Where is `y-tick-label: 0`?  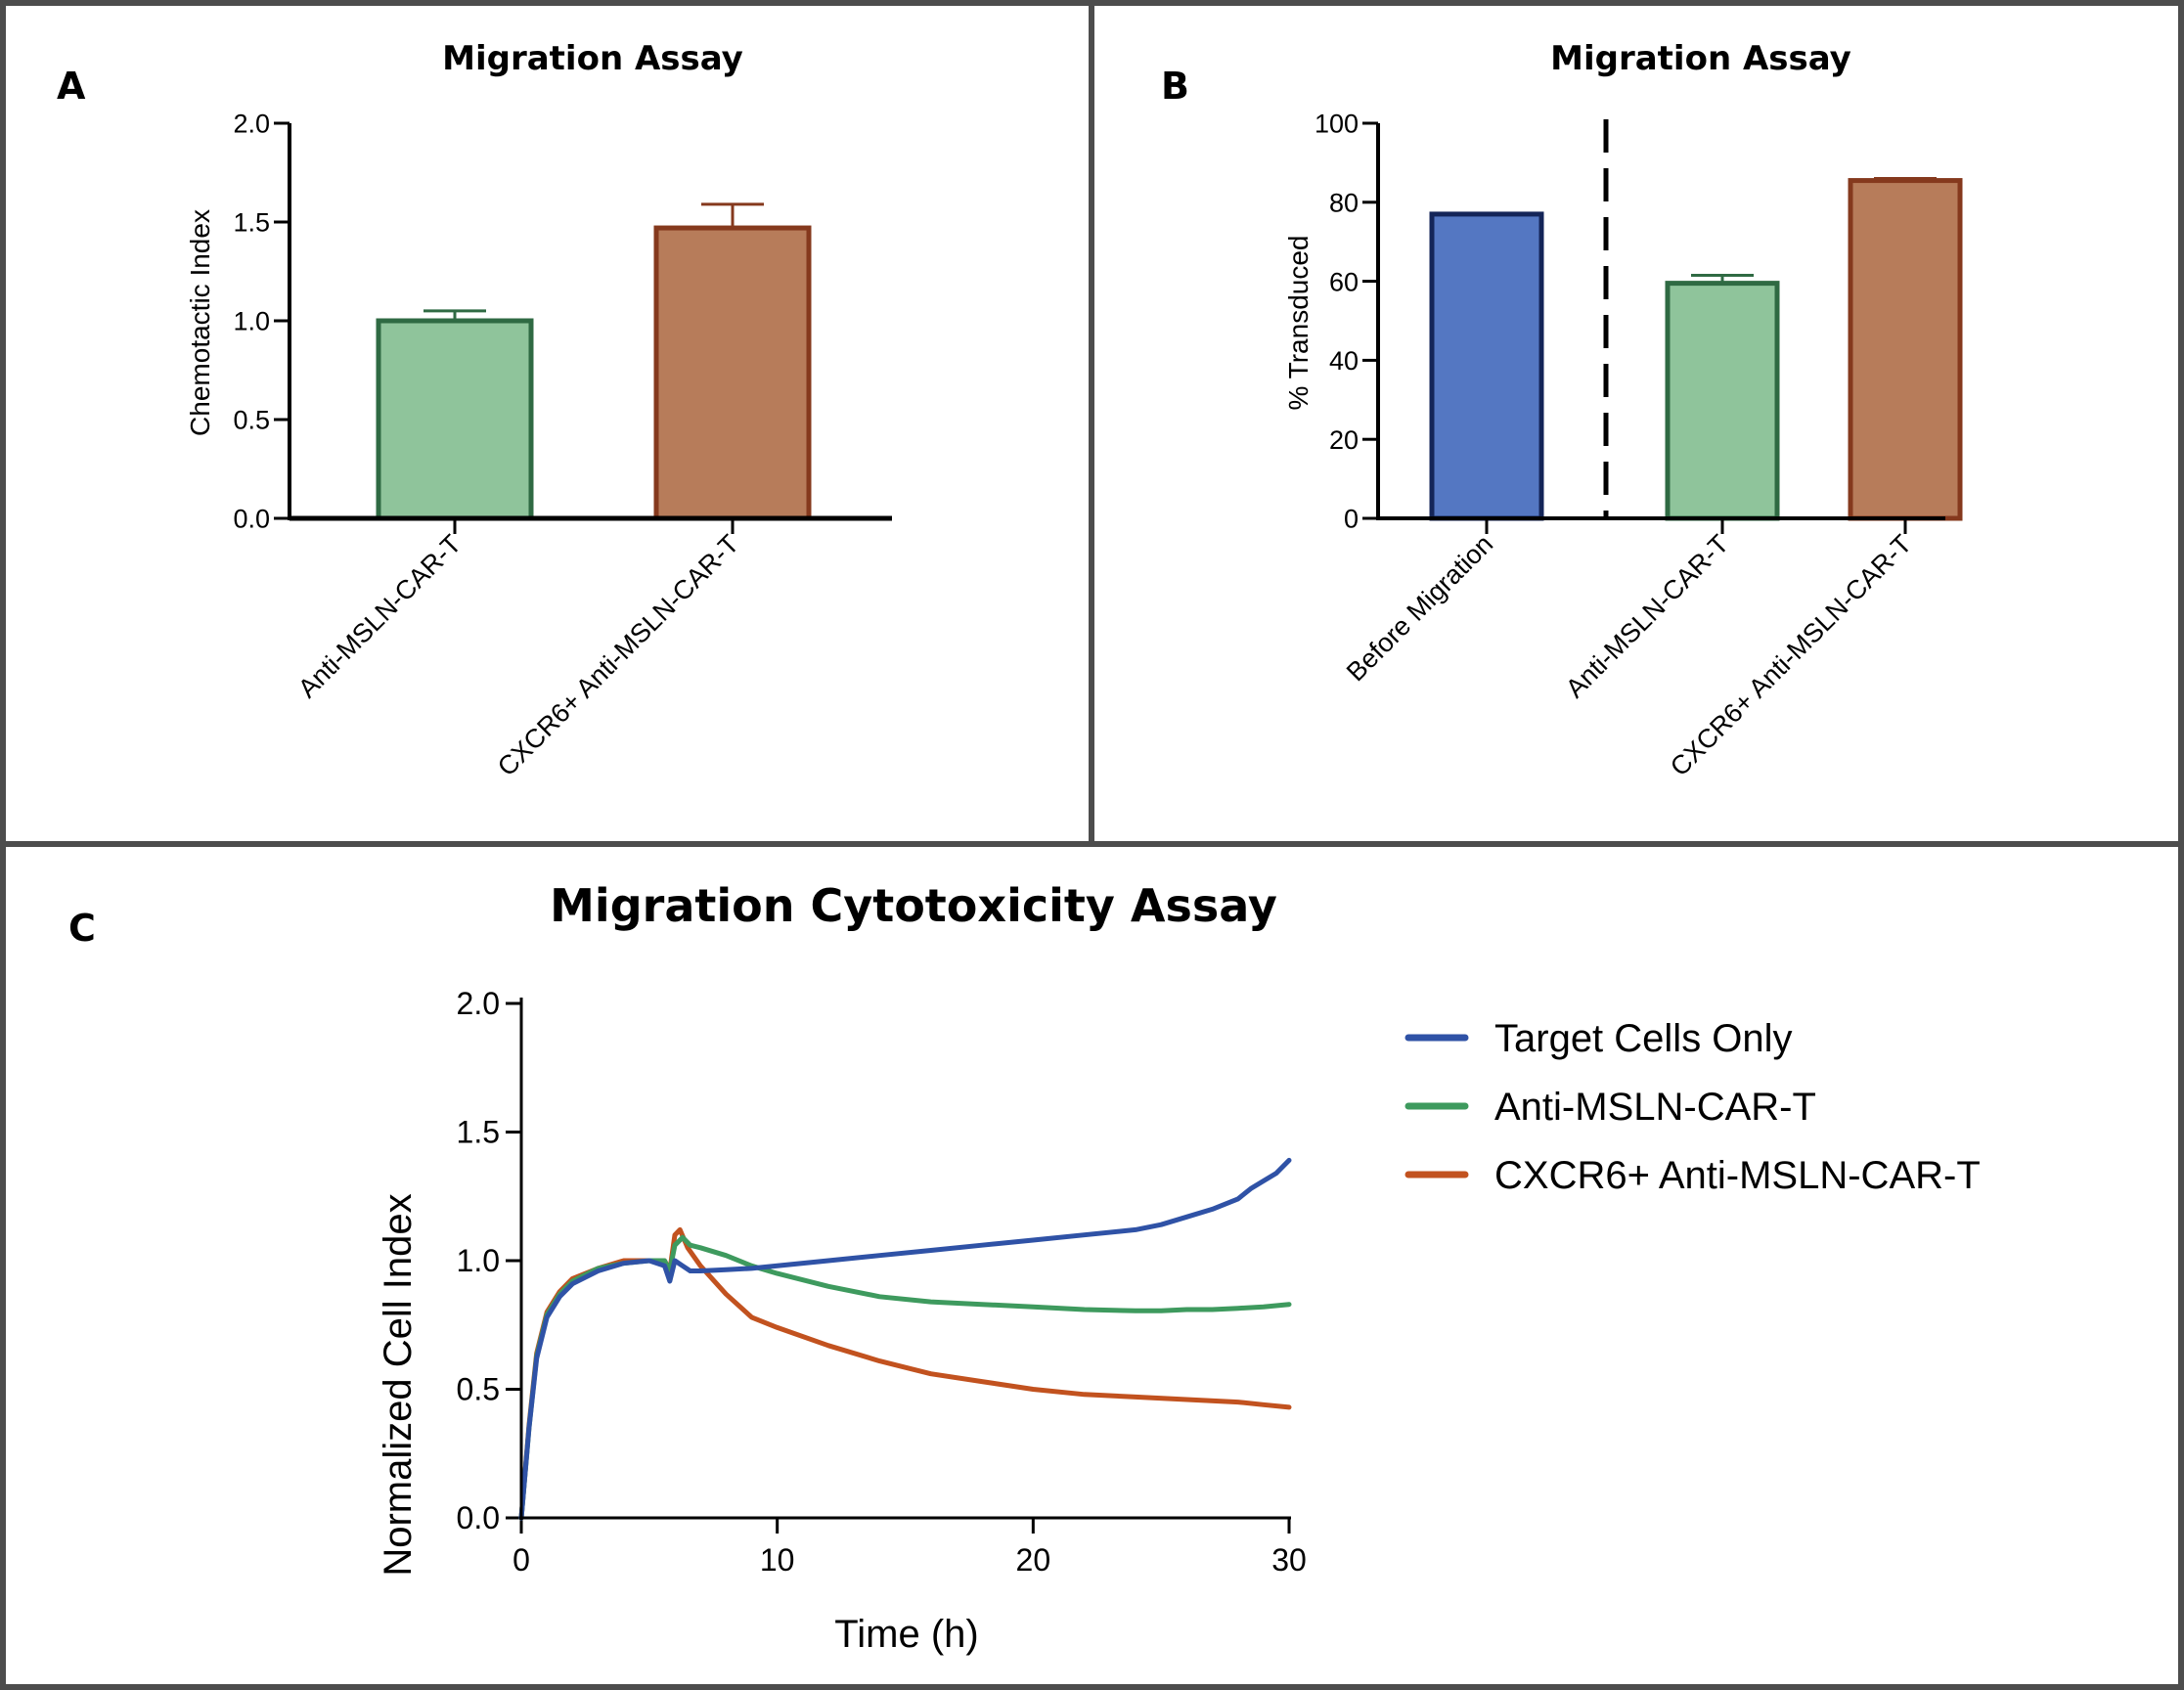
y-tick-label: 0 is located at coordinates (1351, 519).